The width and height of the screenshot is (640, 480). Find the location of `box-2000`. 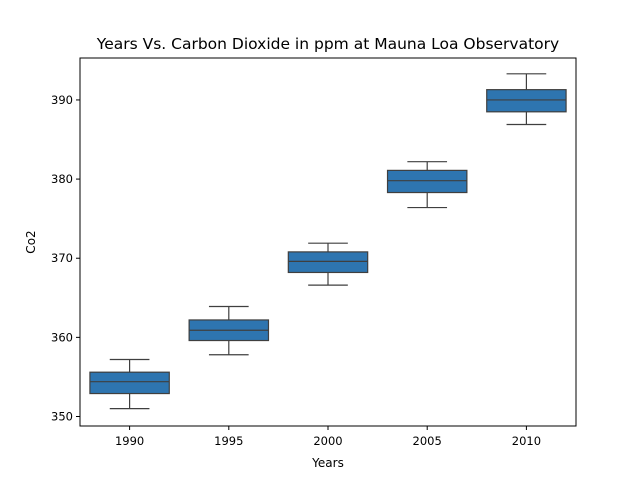

box-2000 is located at coordinates (328, 264).